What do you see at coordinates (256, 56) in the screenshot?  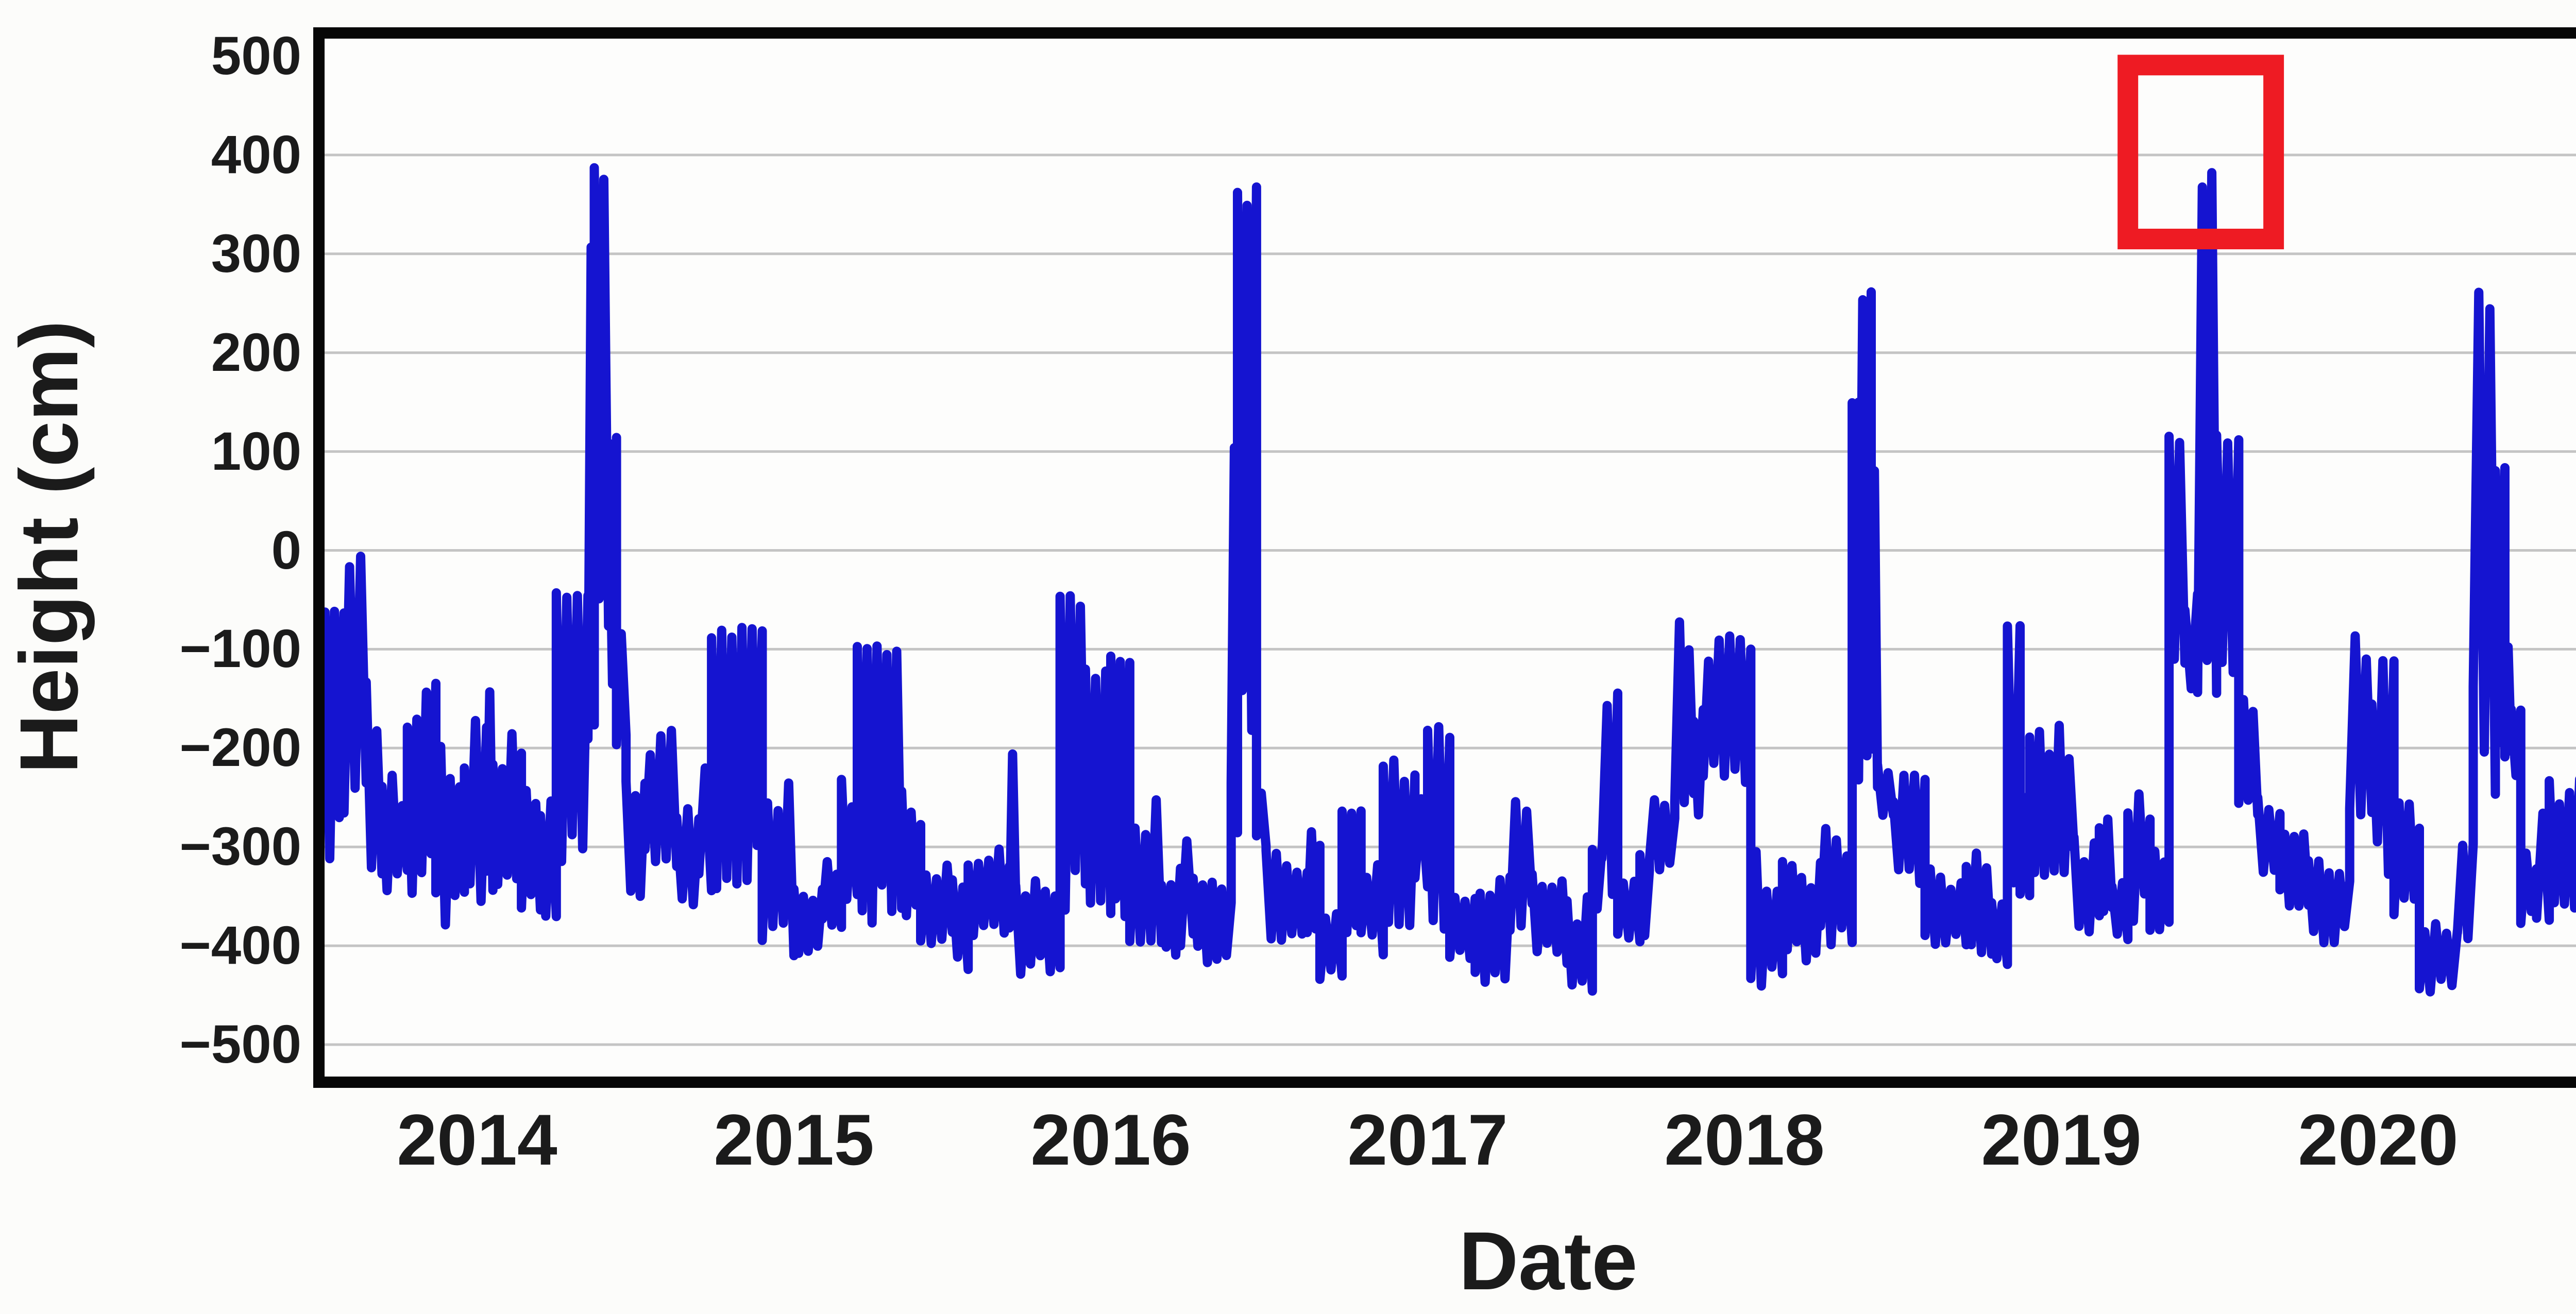 I see `y-tick-label: 500` at bounding box center [256, 56].